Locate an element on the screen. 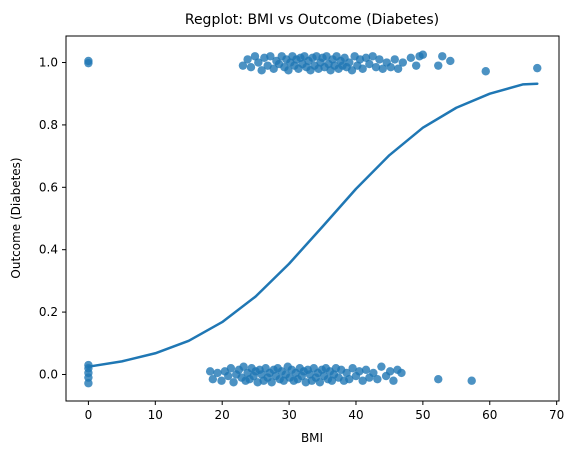 The image size is (572, 455). x-axis-ticks: 0 10 20 30 40 50 60 70 is located at coordinates (324, 411).